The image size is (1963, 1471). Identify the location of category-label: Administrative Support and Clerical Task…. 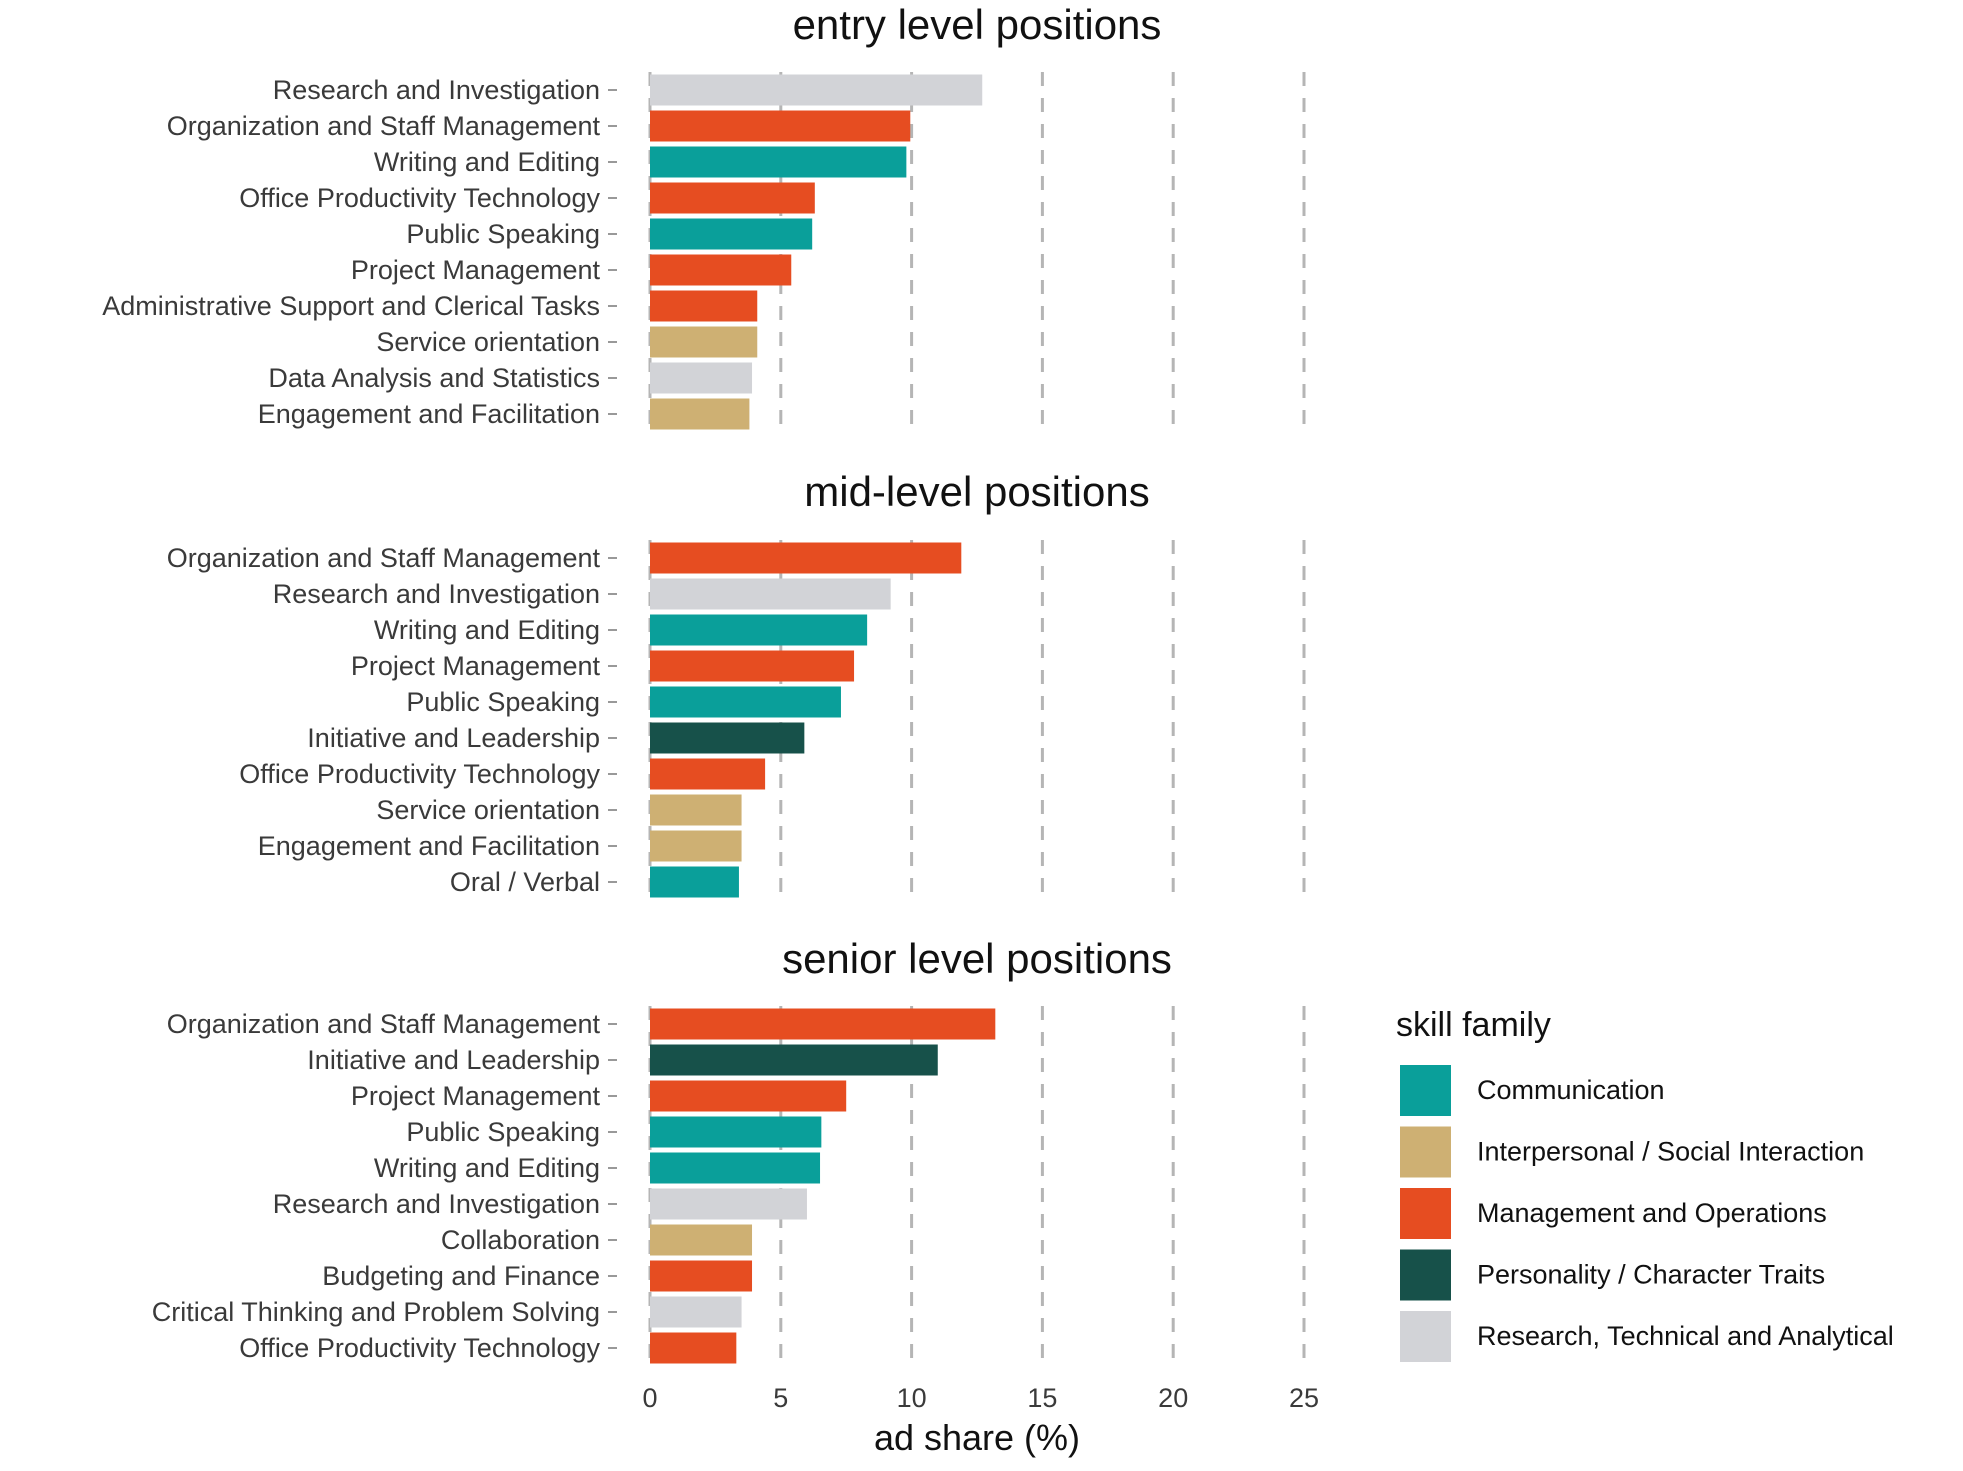
(351, 306).